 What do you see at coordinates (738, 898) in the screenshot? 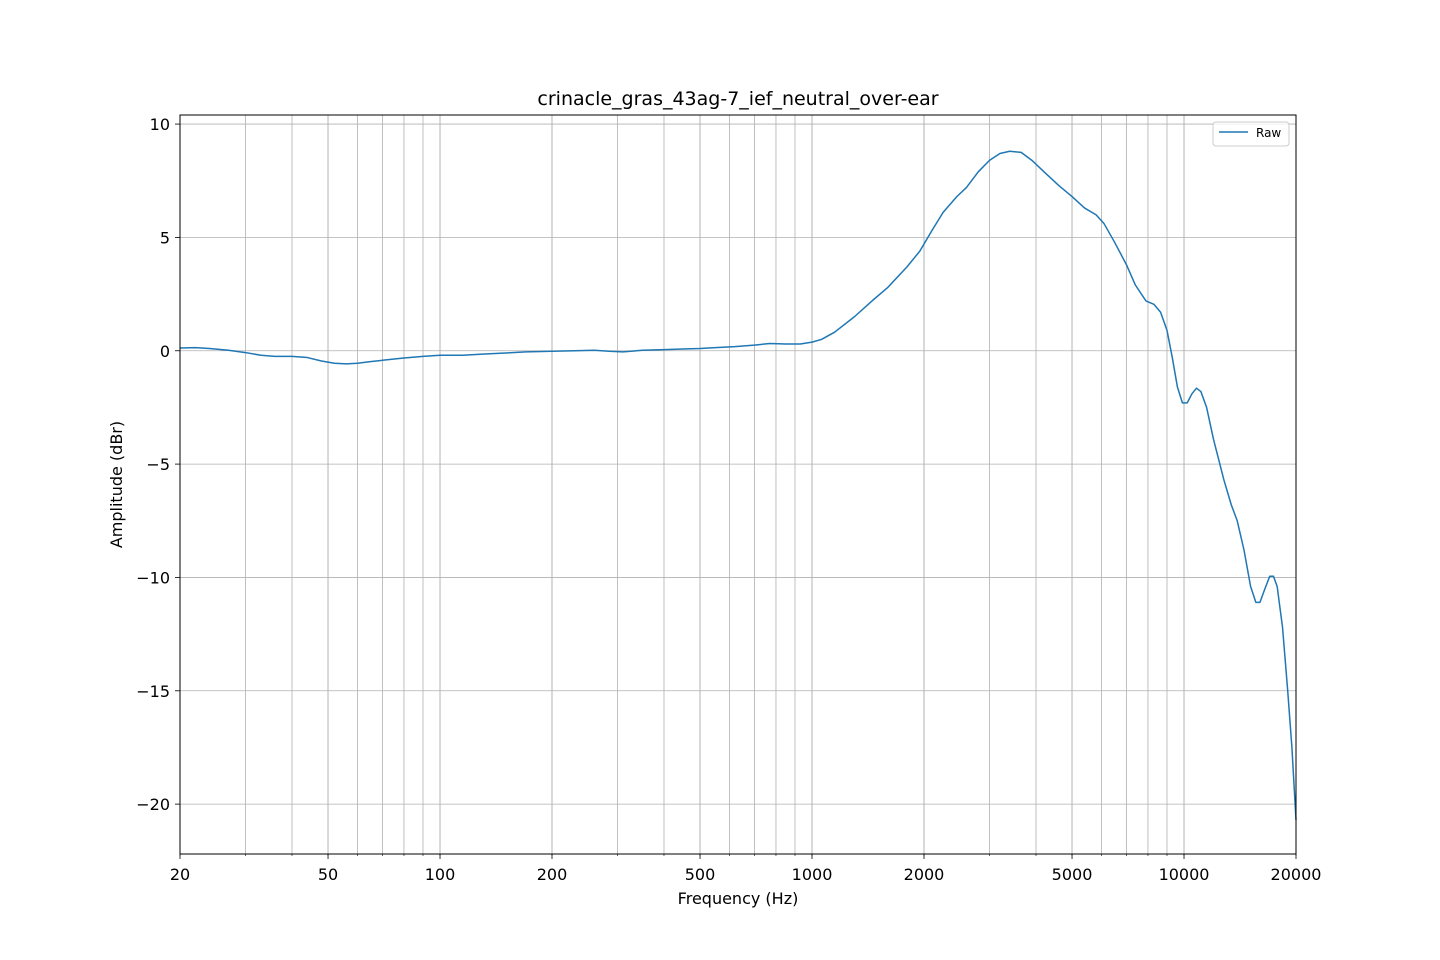
I see `x-axis-label: Frequency (Hz)` at bounding box center [738, 898].